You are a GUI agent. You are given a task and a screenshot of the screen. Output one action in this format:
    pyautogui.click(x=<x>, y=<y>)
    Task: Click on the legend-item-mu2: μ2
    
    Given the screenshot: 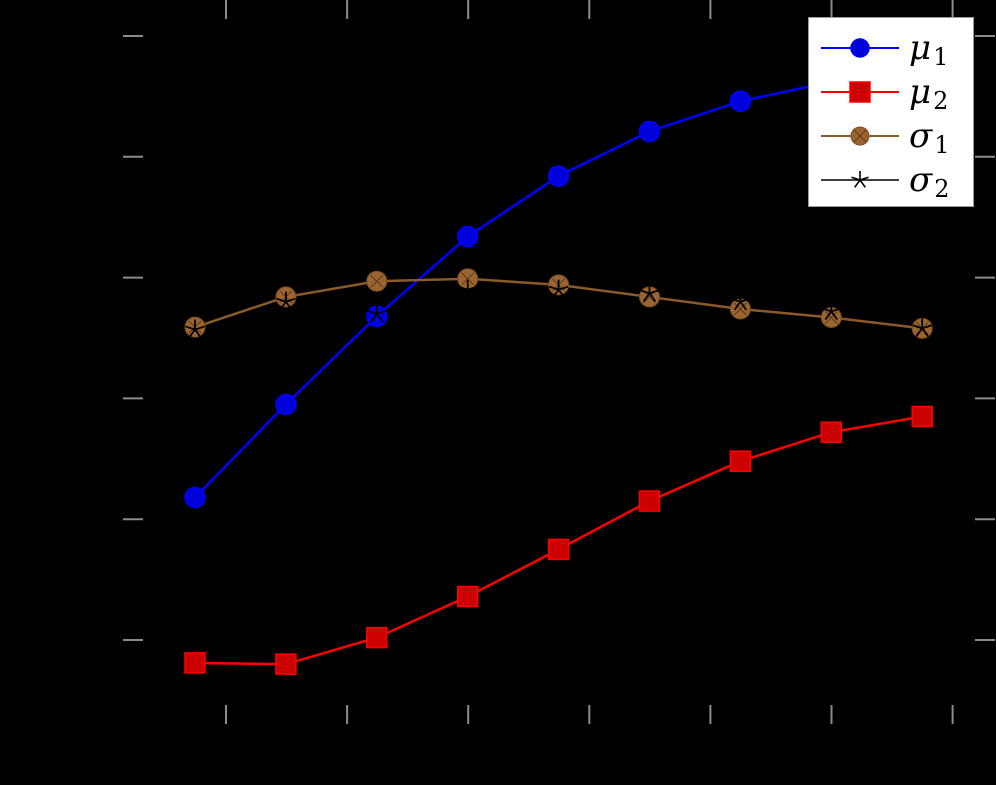 What is the action you would take?
    pyautogui.click(x=891, y=93)
    